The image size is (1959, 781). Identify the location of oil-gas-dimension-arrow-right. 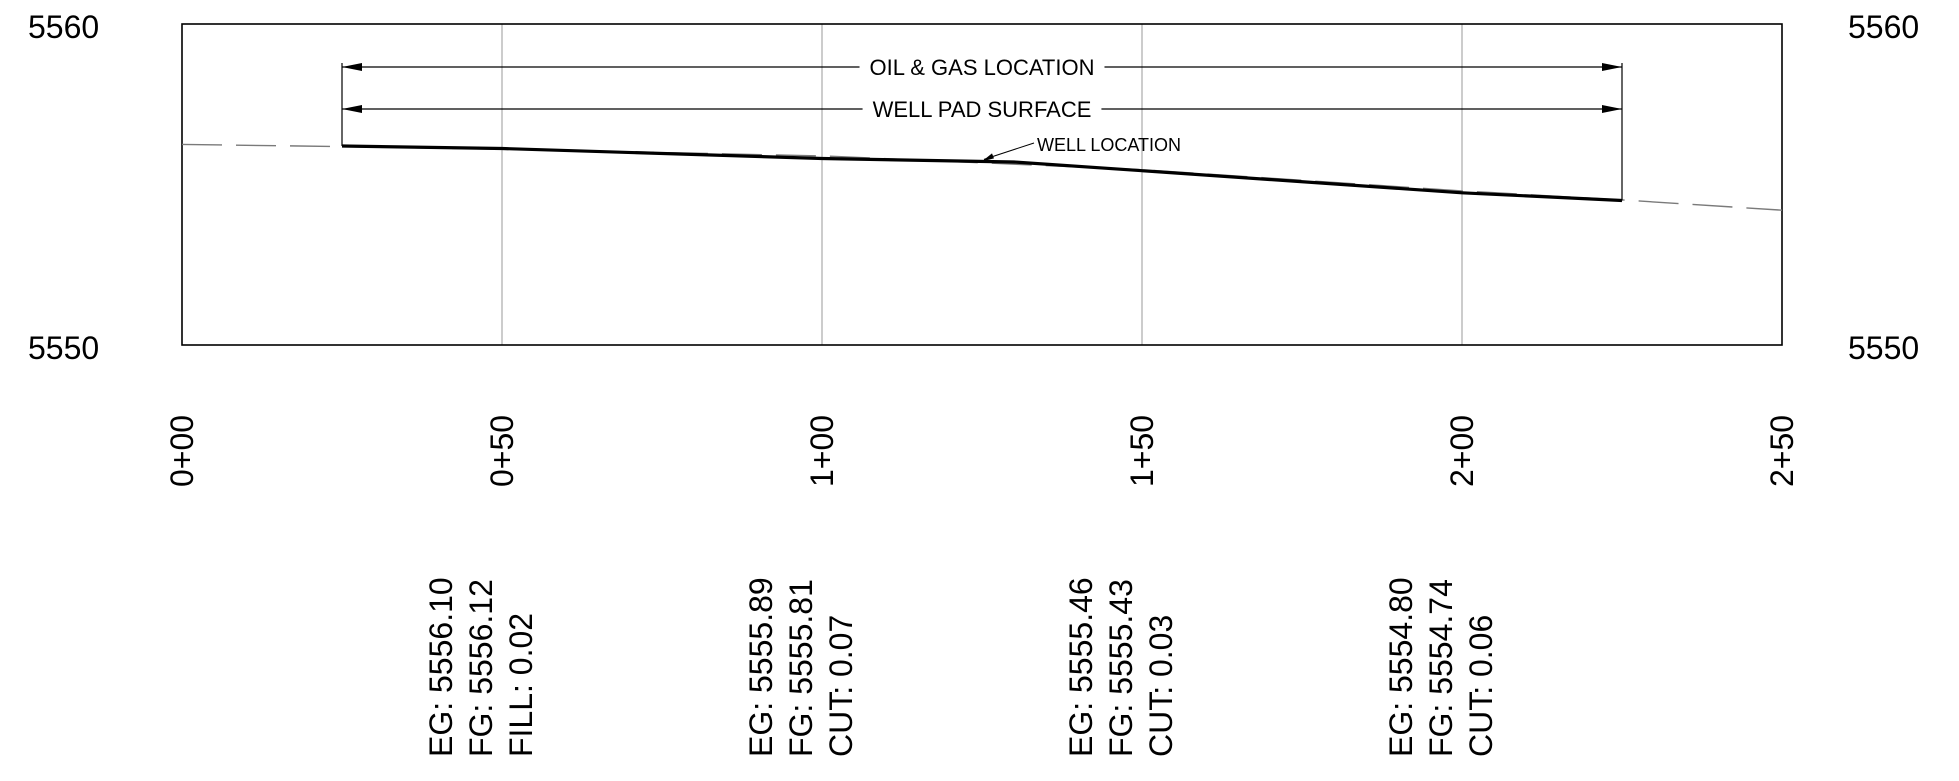
(1612, 67).